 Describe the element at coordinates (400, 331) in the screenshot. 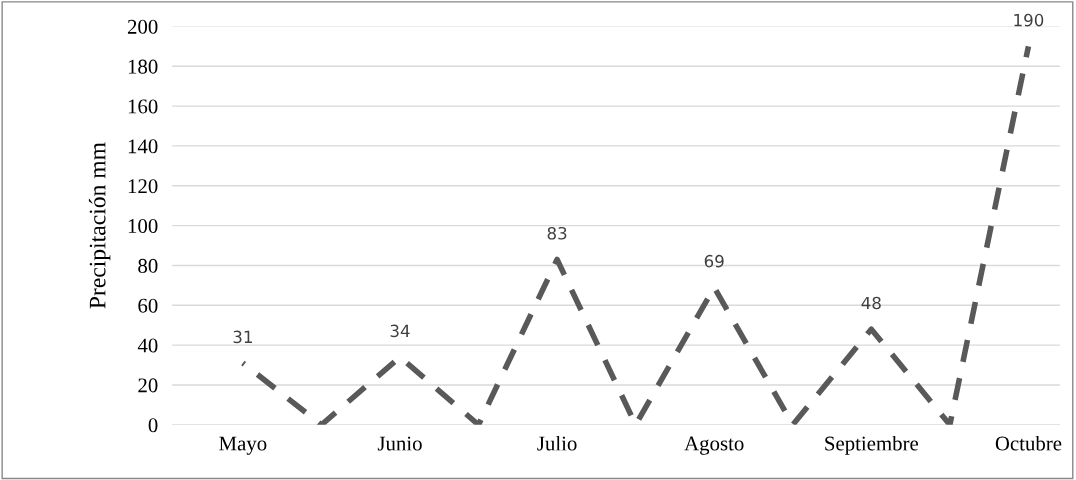

I see `data-label: 34` at that location.